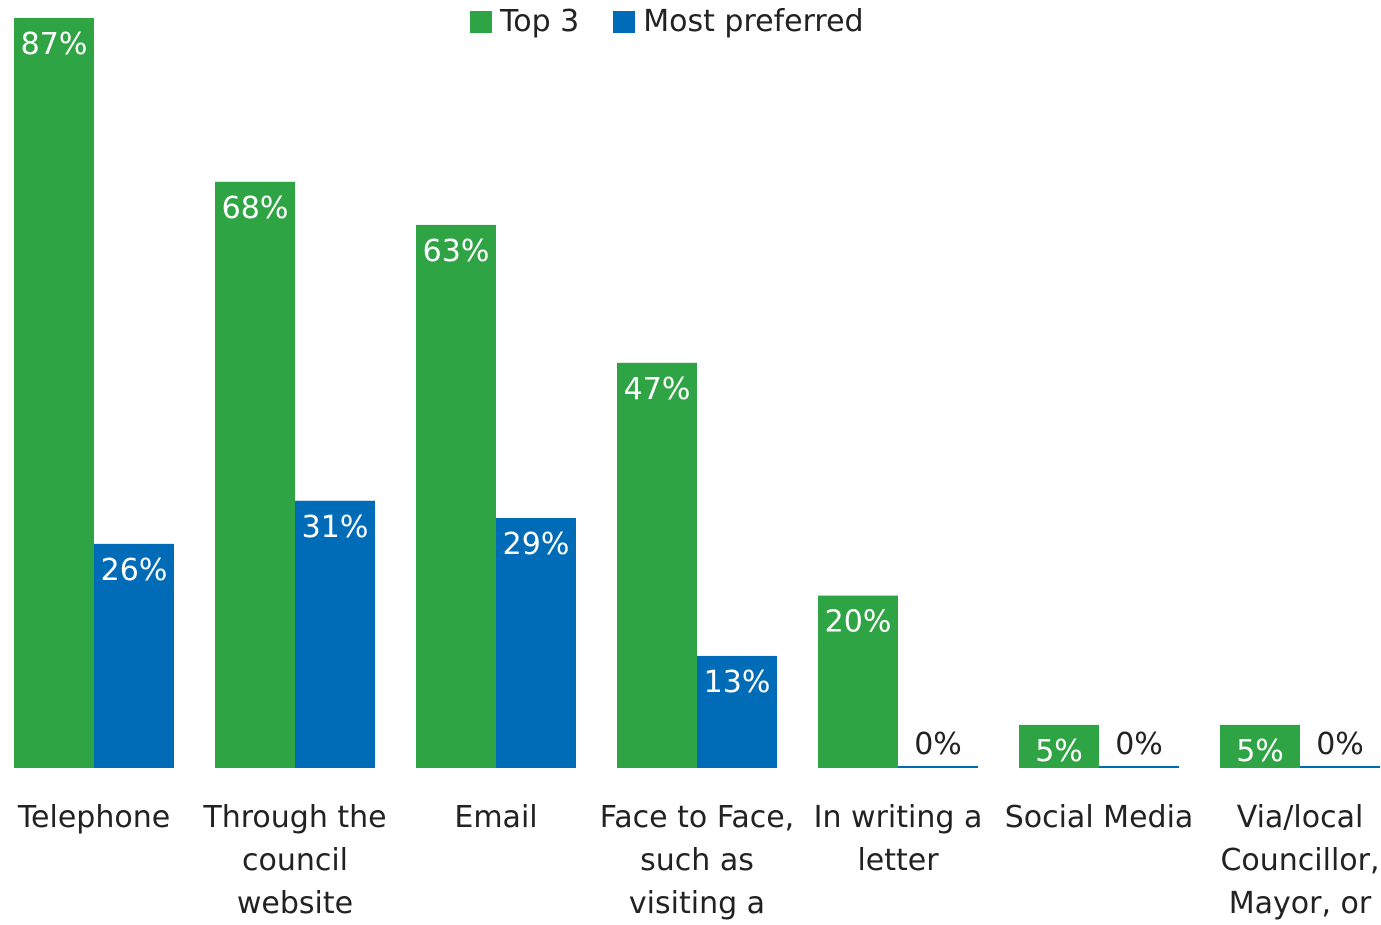  What do you see at coordinates (1260, 751) in the screenshot?
I see `data-label-top3-6: 5%` at bounding box center [1260, 751].